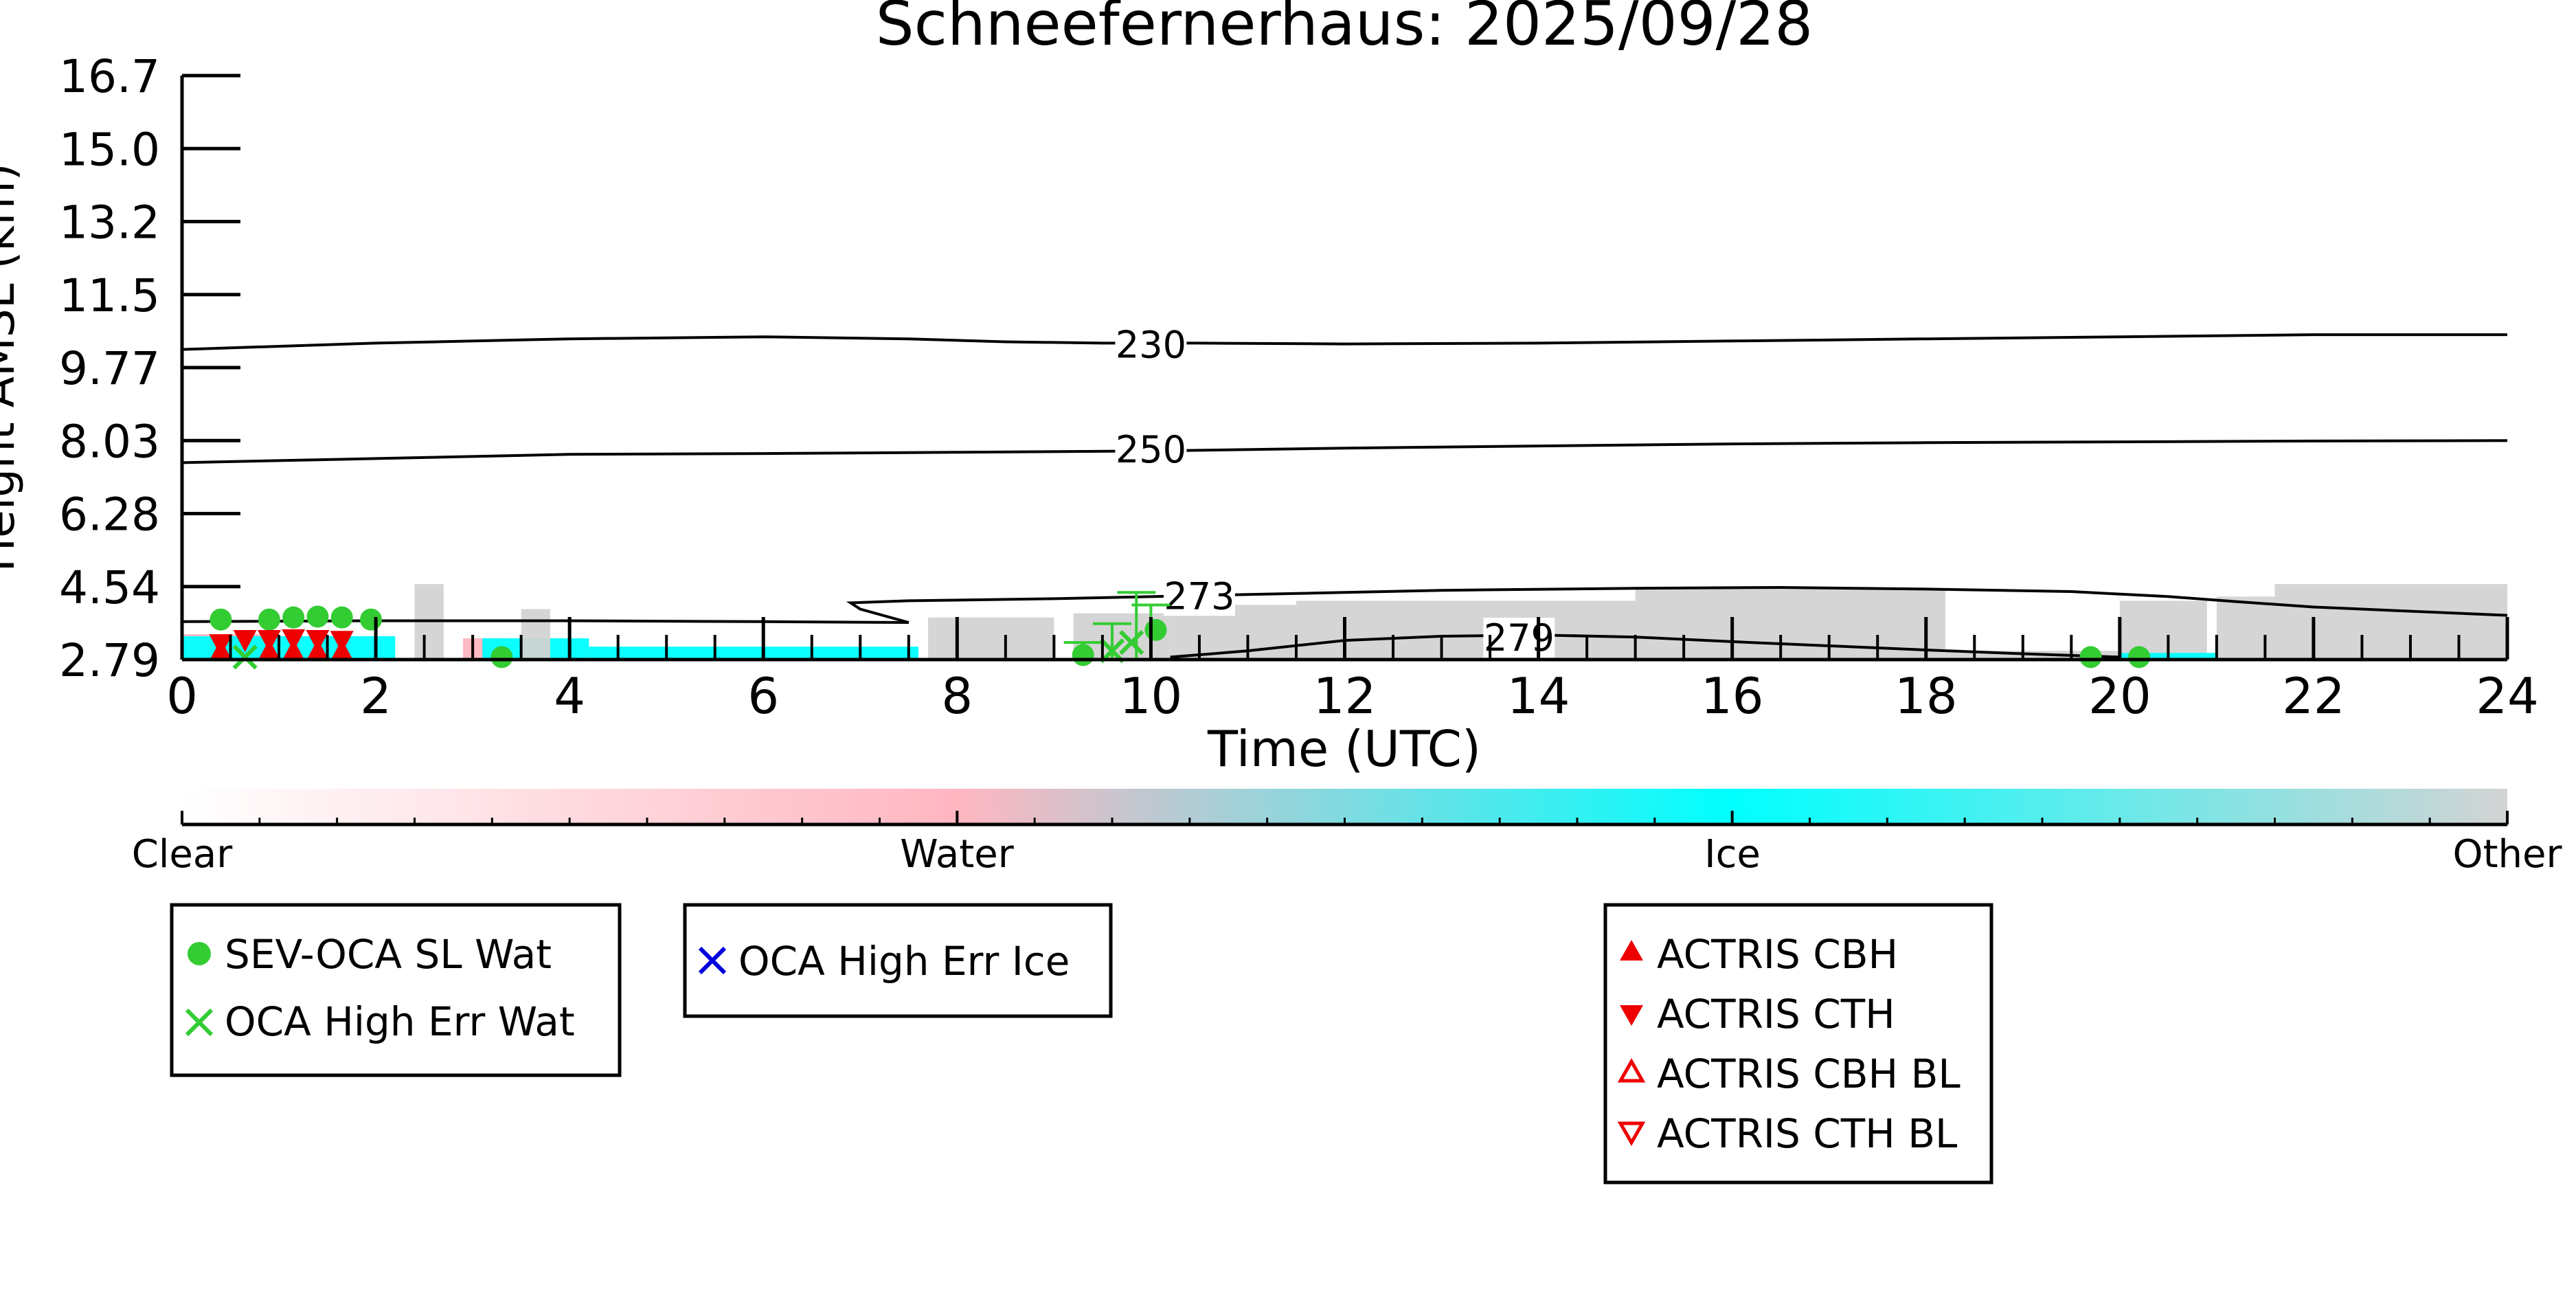 This screenshot has width=2576, height=1291. What do you see at coordinates (109, 660) in the screenshot?
I see `y-tick-label: 2.79` at bounding box center [109, 660].